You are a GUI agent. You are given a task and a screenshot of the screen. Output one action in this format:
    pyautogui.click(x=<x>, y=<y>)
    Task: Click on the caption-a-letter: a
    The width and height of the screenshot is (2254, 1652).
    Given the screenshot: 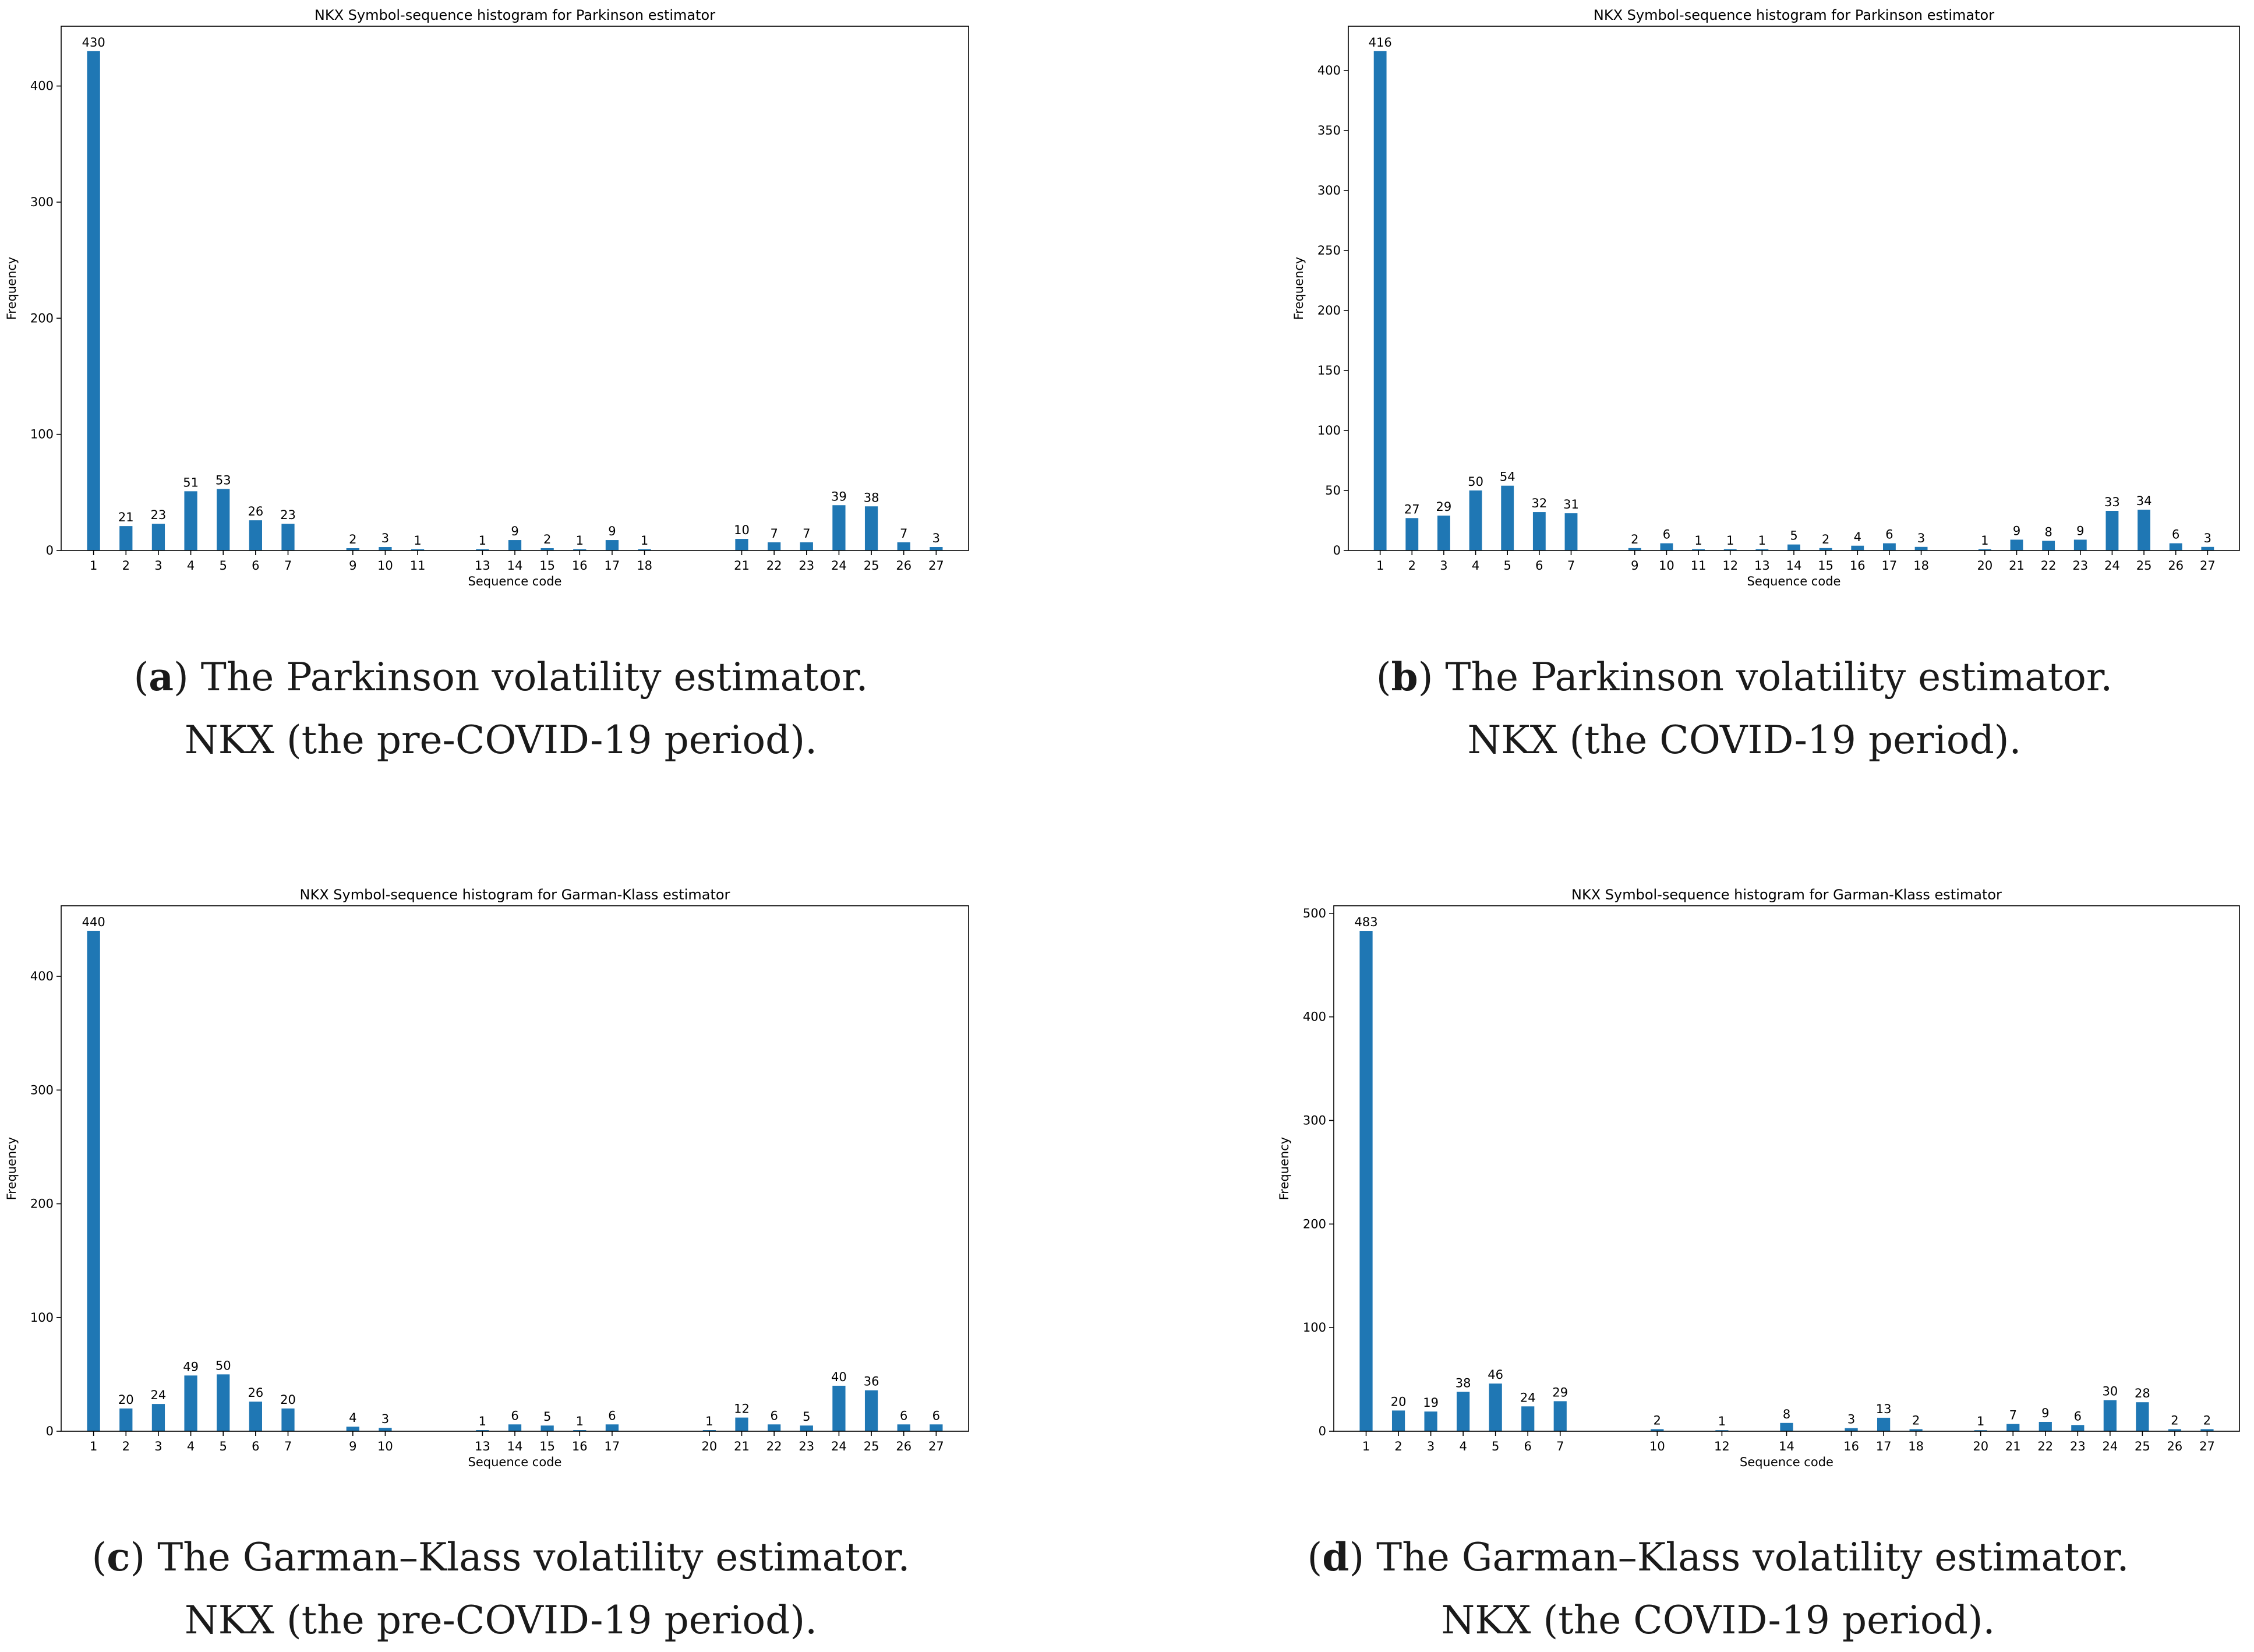 What is the action you would take?
    pyautogui.click(x=162, y=677)
    